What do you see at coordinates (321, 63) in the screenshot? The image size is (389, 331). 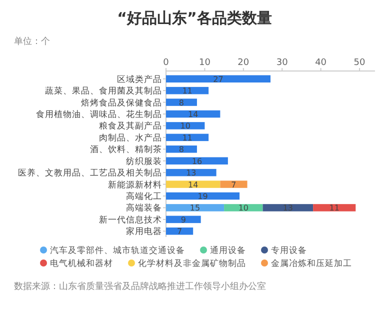 I see `x-tick-label: 40` at bounding box center [321, 63].